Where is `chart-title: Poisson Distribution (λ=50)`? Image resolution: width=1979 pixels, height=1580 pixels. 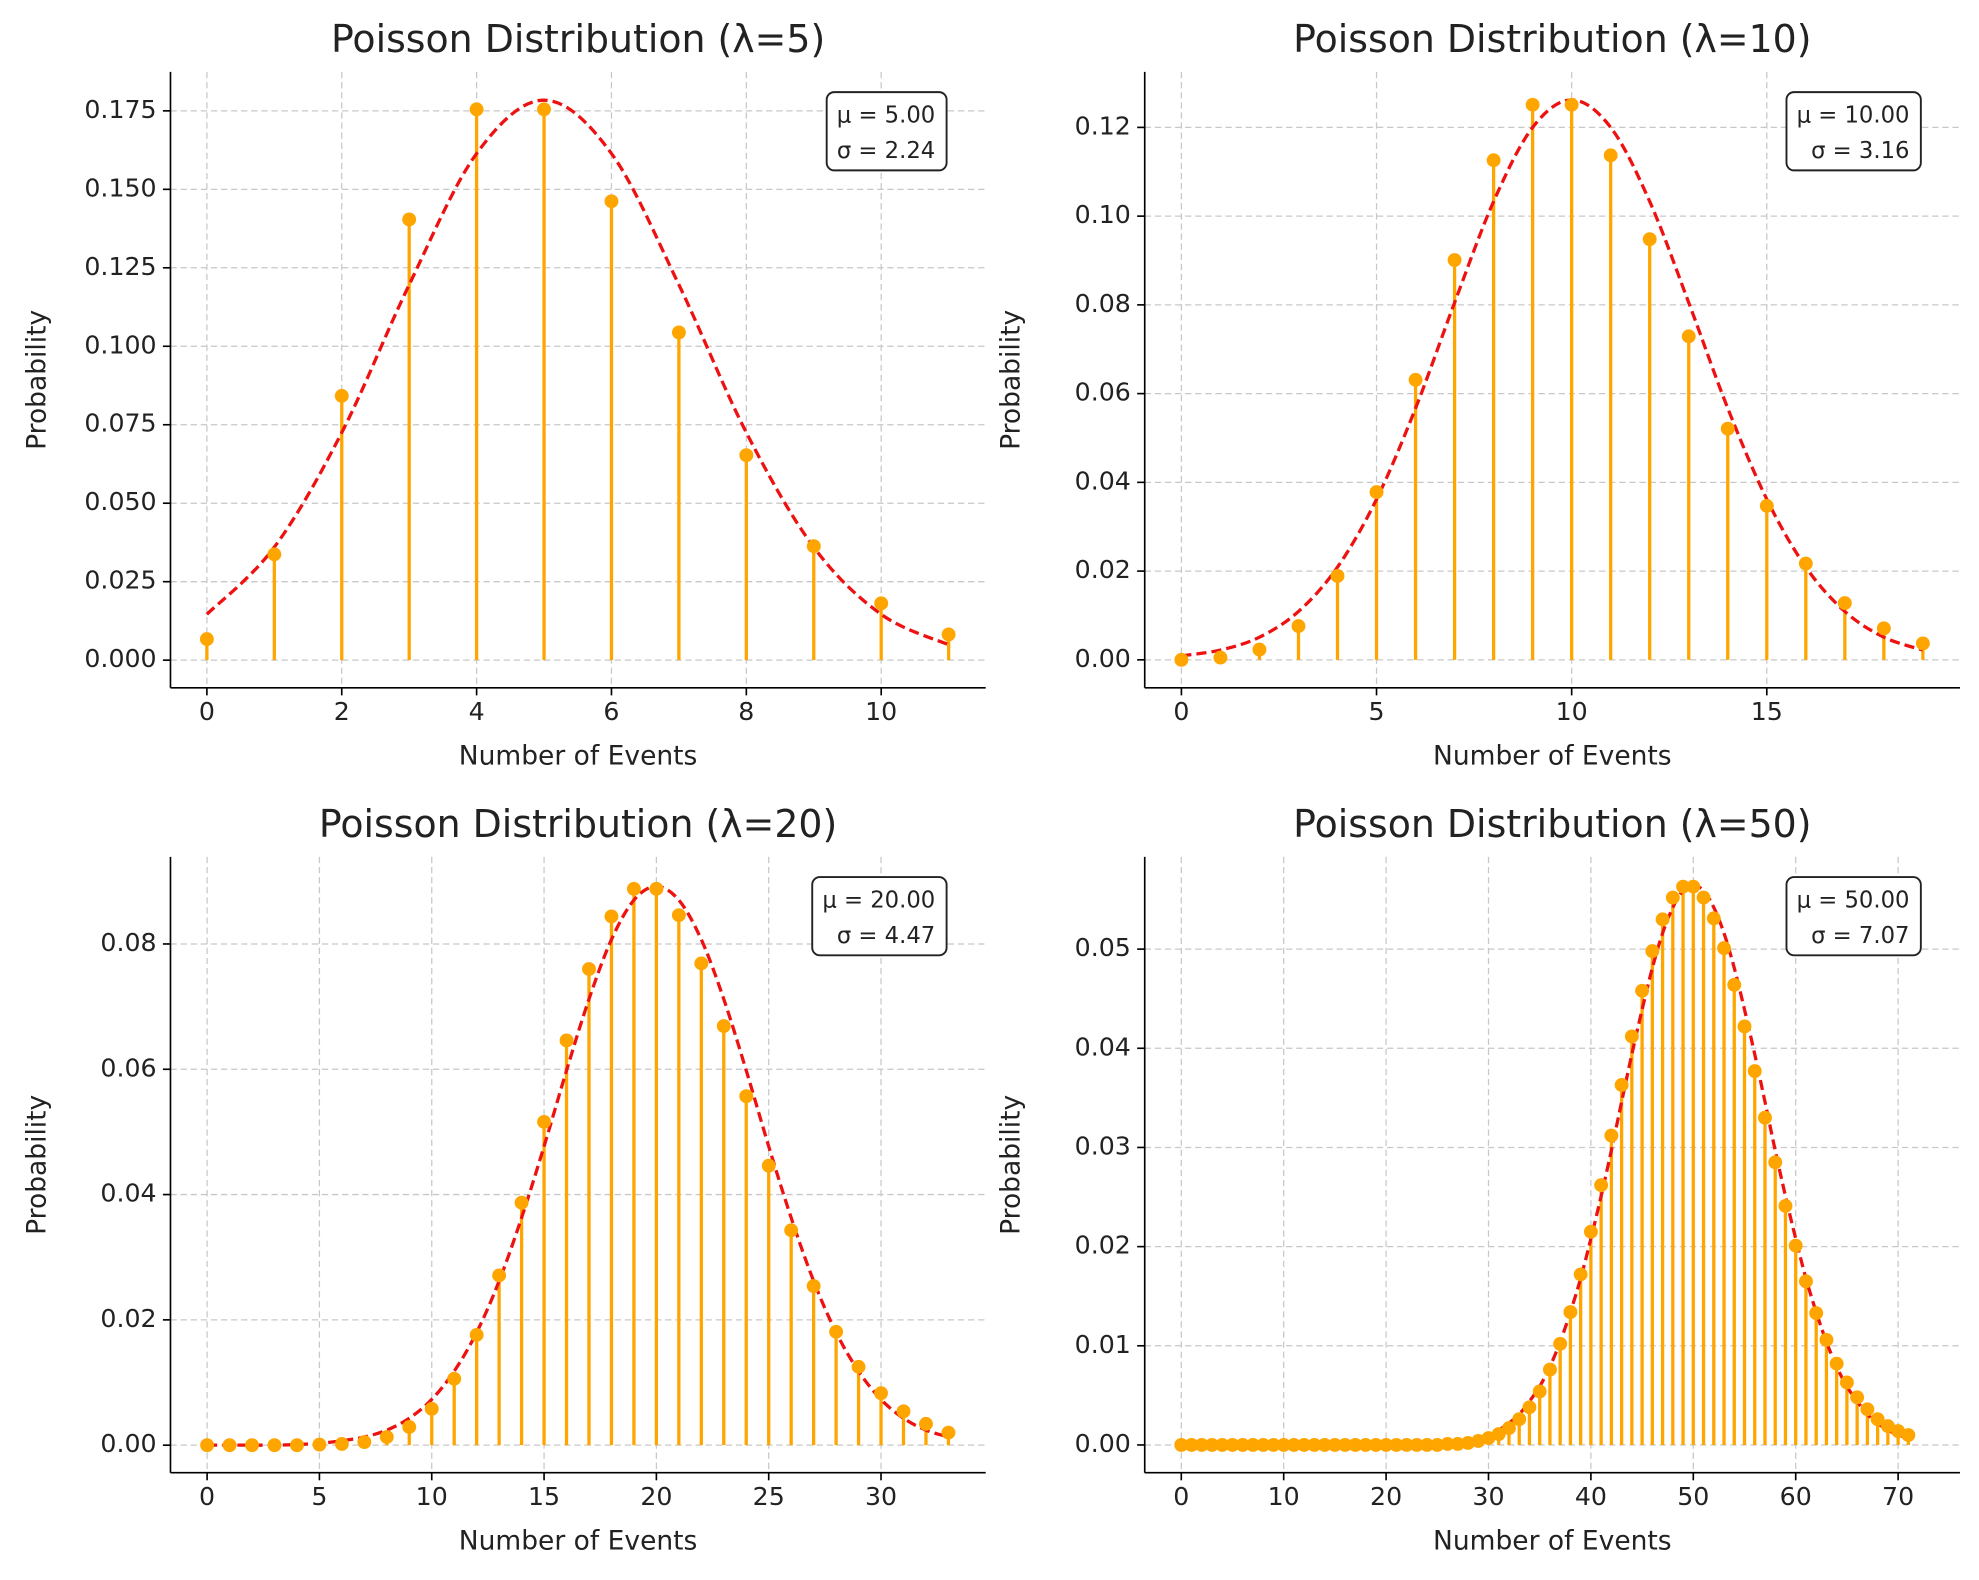 chart-title: Poisson Distribution (λ=50) is located at coordinates (1552, 824).